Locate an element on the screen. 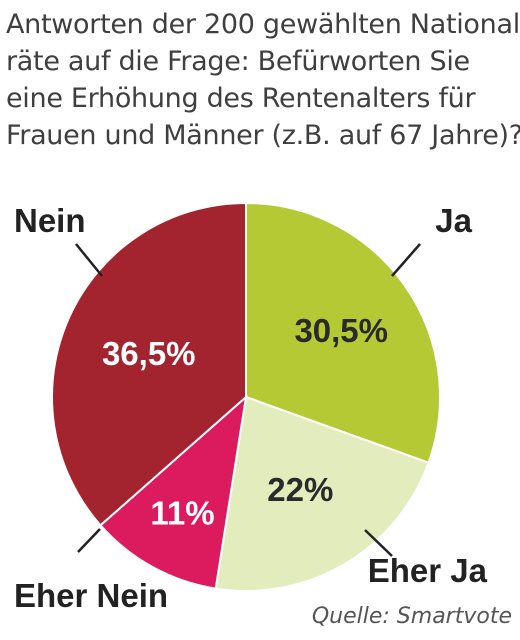 Image resolution: width=520 pixels, height=640 pixels. slice-value-label: 30,5% is located at coordinates (341, 330).